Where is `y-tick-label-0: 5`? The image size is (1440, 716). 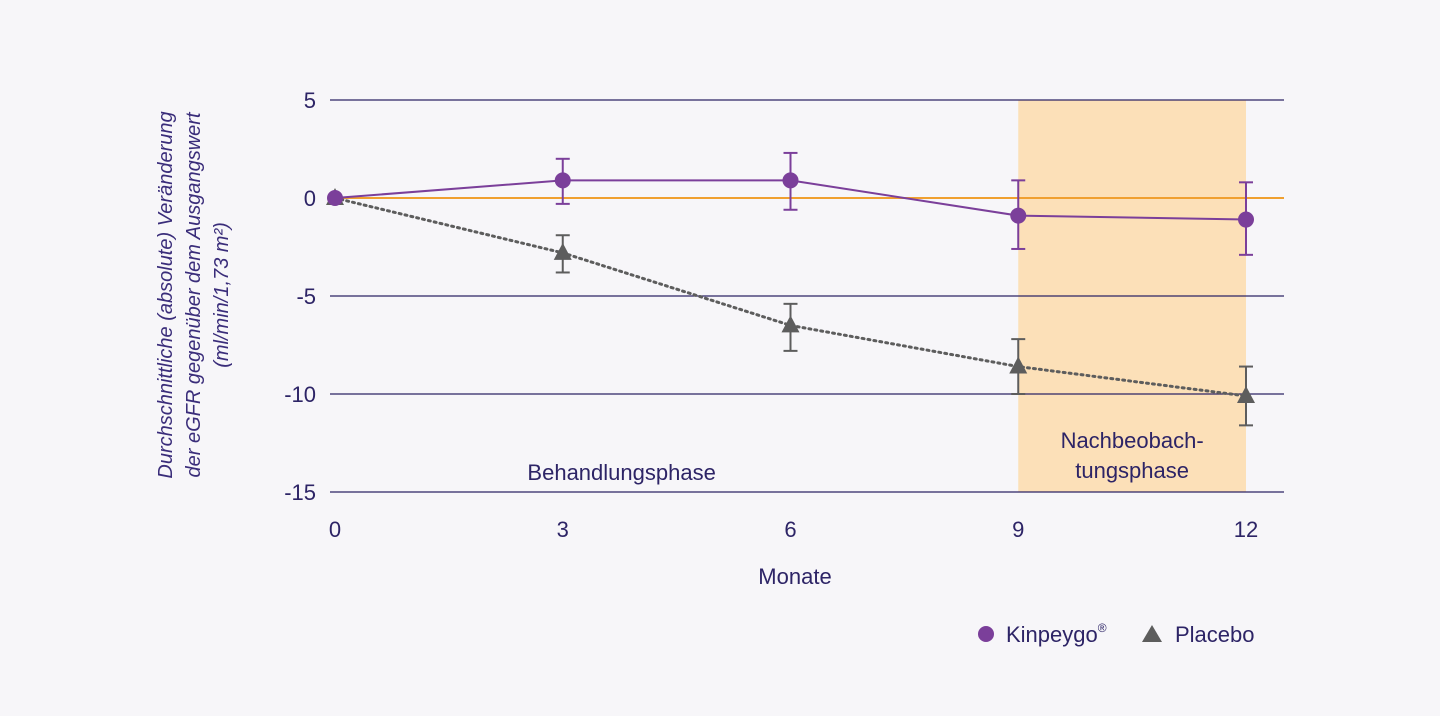
y-tick-label-0: 5 is located at coordinates (310, 100).